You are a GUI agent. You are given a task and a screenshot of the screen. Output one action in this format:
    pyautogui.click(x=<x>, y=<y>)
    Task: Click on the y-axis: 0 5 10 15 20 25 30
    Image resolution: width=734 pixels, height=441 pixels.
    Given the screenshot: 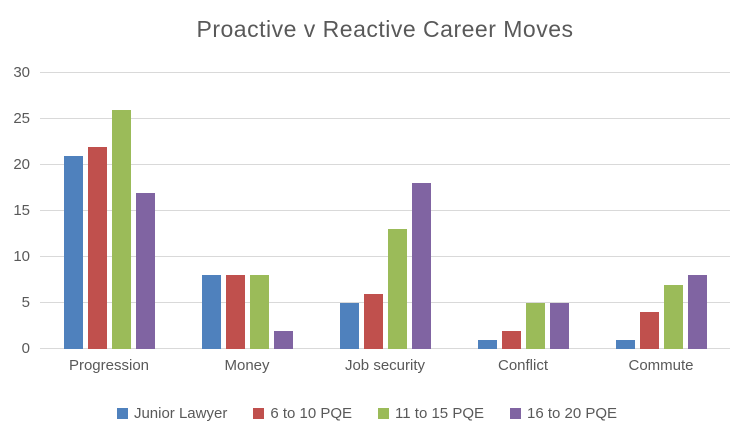 What is the action you would take?
    pyautogui.click(x=16, y=210)
    